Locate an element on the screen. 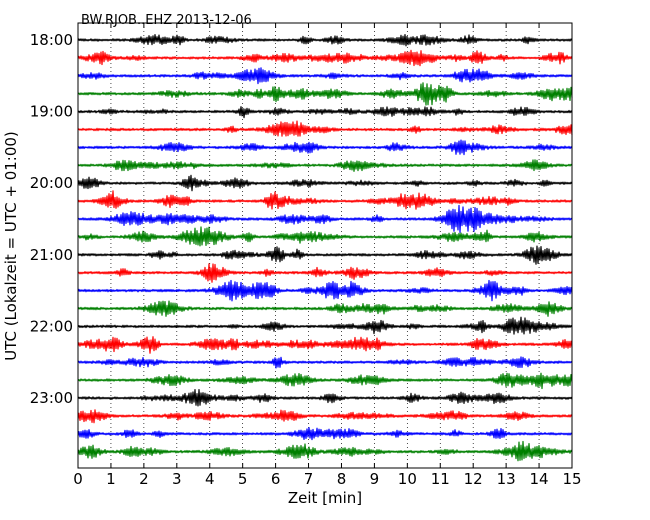 Image resolution: width=650 pixels, height=520 pixels. x-tick-label: 7 is located at coordinates (309, 479).